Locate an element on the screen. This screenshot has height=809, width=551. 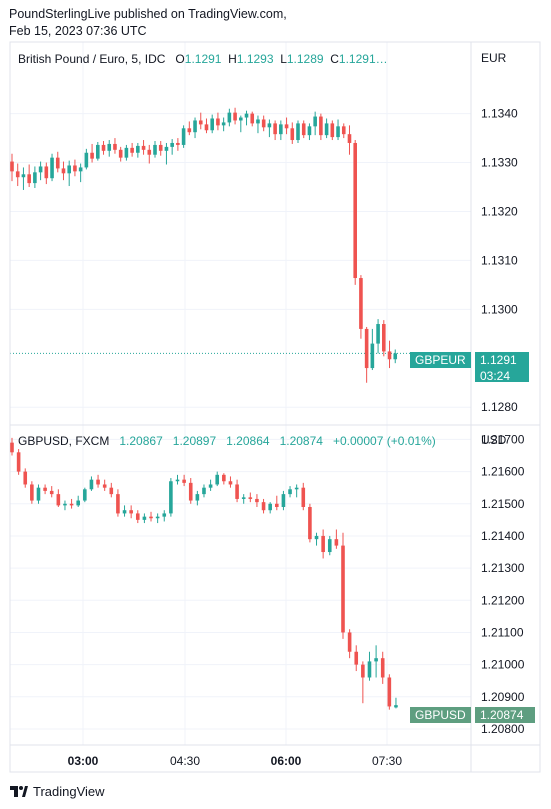
tradingview-footer: TradingView is located at coordinates (57, 791).